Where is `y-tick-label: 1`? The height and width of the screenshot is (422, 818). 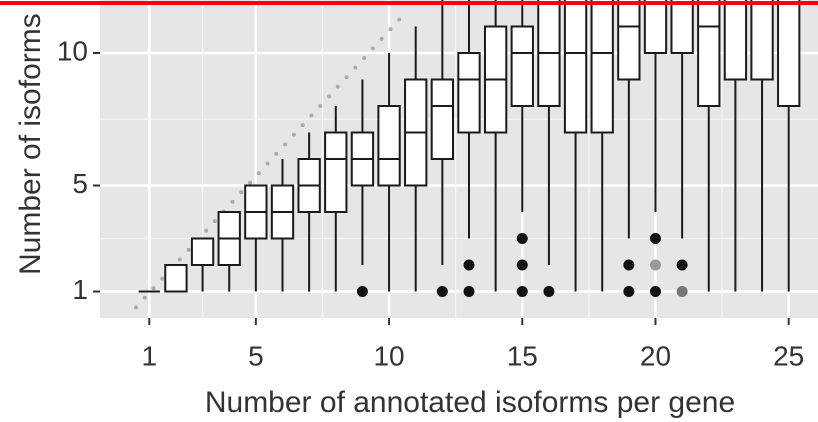 y-tick-label: 1 is located at coordinates (80, 289).